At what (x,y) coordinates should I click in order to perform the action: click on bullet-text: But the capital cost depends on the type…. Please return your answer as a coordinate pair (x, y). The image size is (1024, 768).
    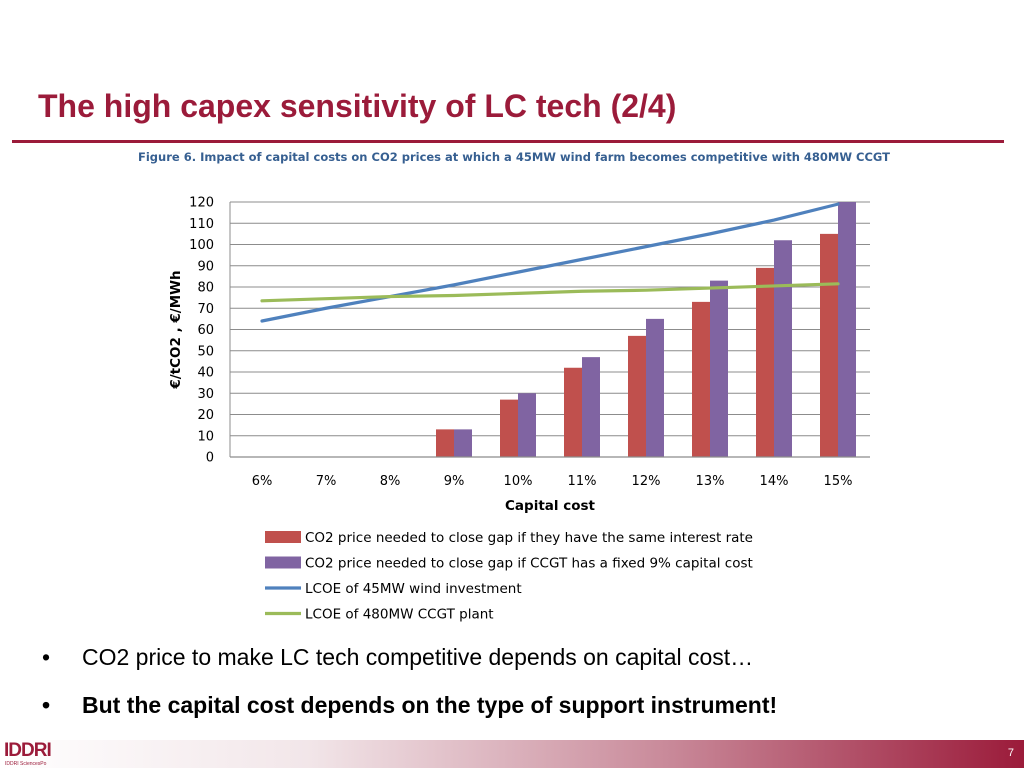
    Looking at the image, I should click on (430, 705).